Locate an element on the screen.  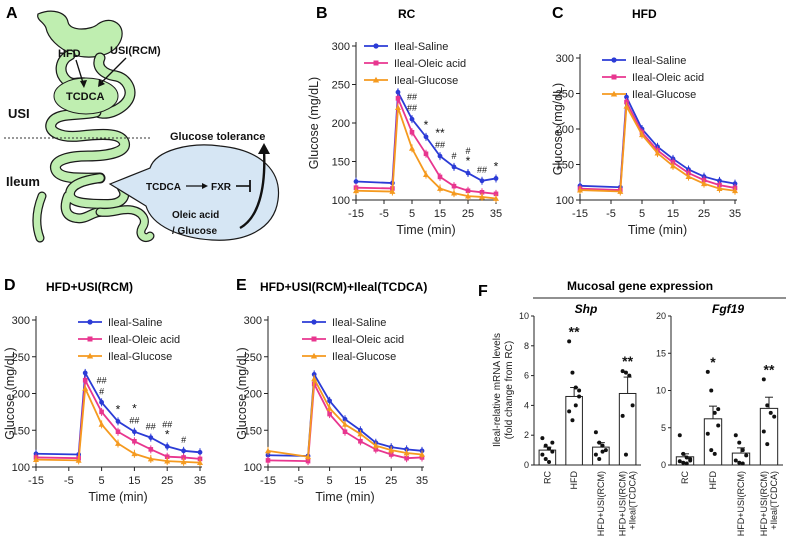
gene-label: Fgf19 is located at coordinates (728, 309).